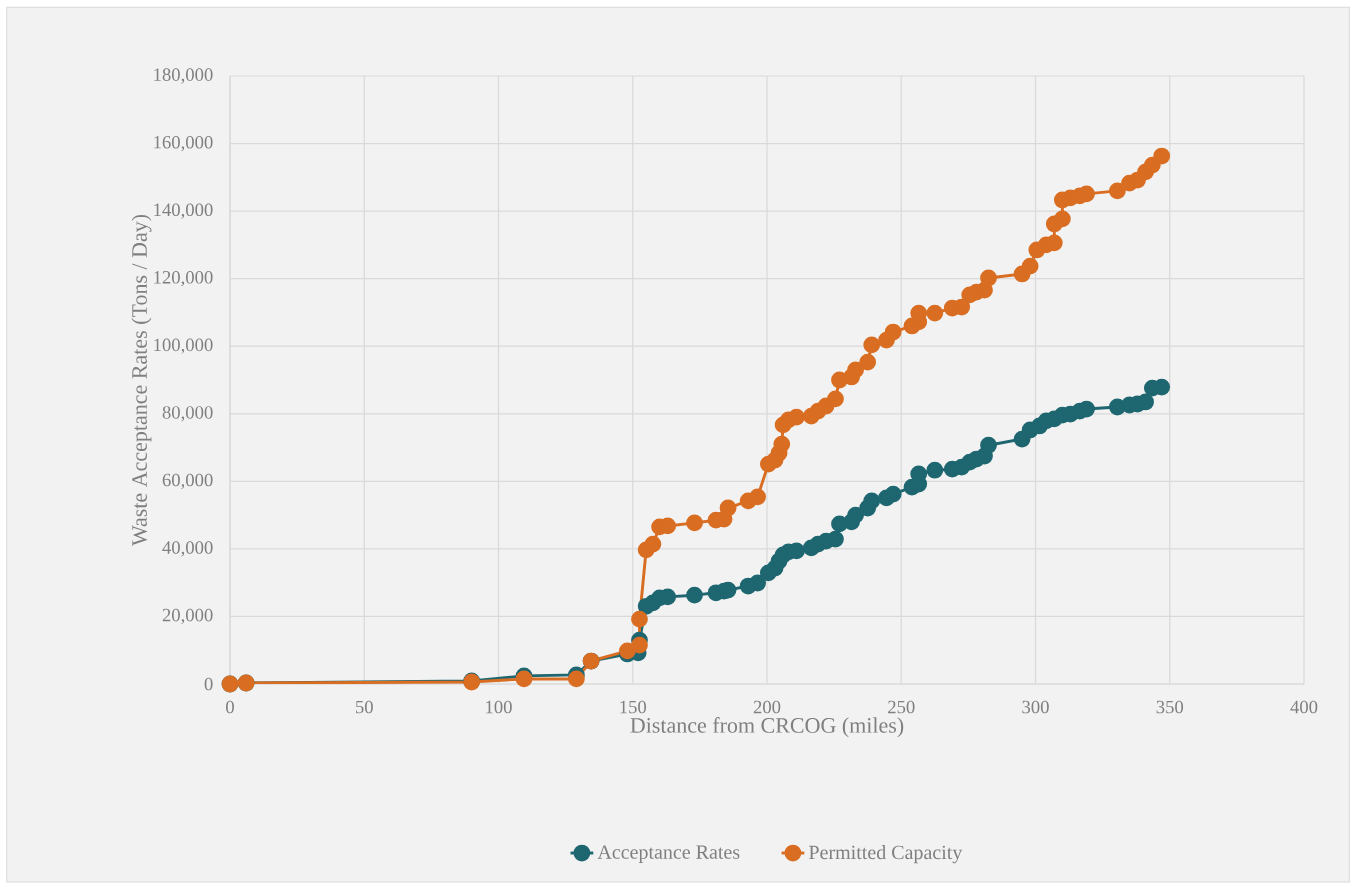 The height and width of the screenshot is (886, 1357). What do you see at coordinates (1035, 707) in the screenshot?
I see `x-tick-label: 300` at bounding box center [1035, 707].